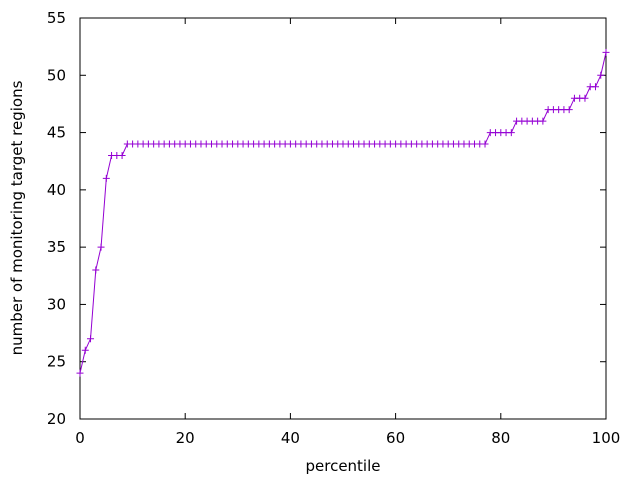 This screenshot has height=480, width=640. I want to click on x-axis-label: percentile, so click(342, 466).